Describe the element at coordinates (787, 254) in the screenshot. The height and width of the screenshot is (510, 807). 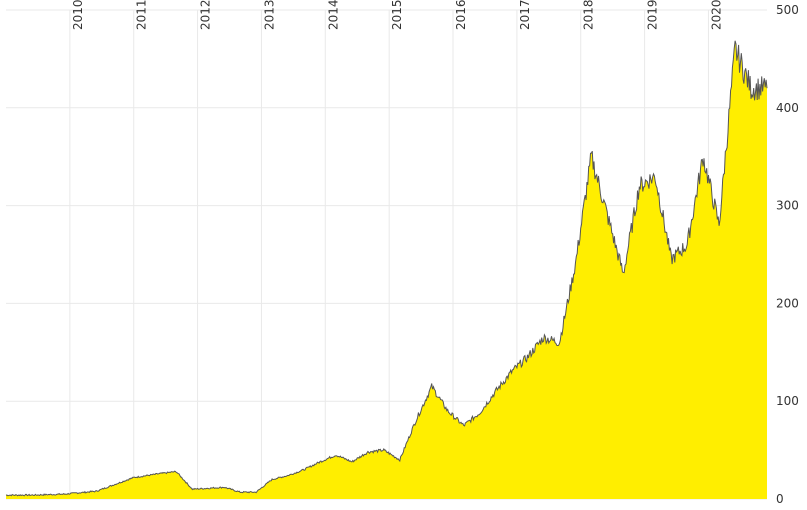
I see `y-axis-ticks: 0 100 200 300 400 500` at that location.